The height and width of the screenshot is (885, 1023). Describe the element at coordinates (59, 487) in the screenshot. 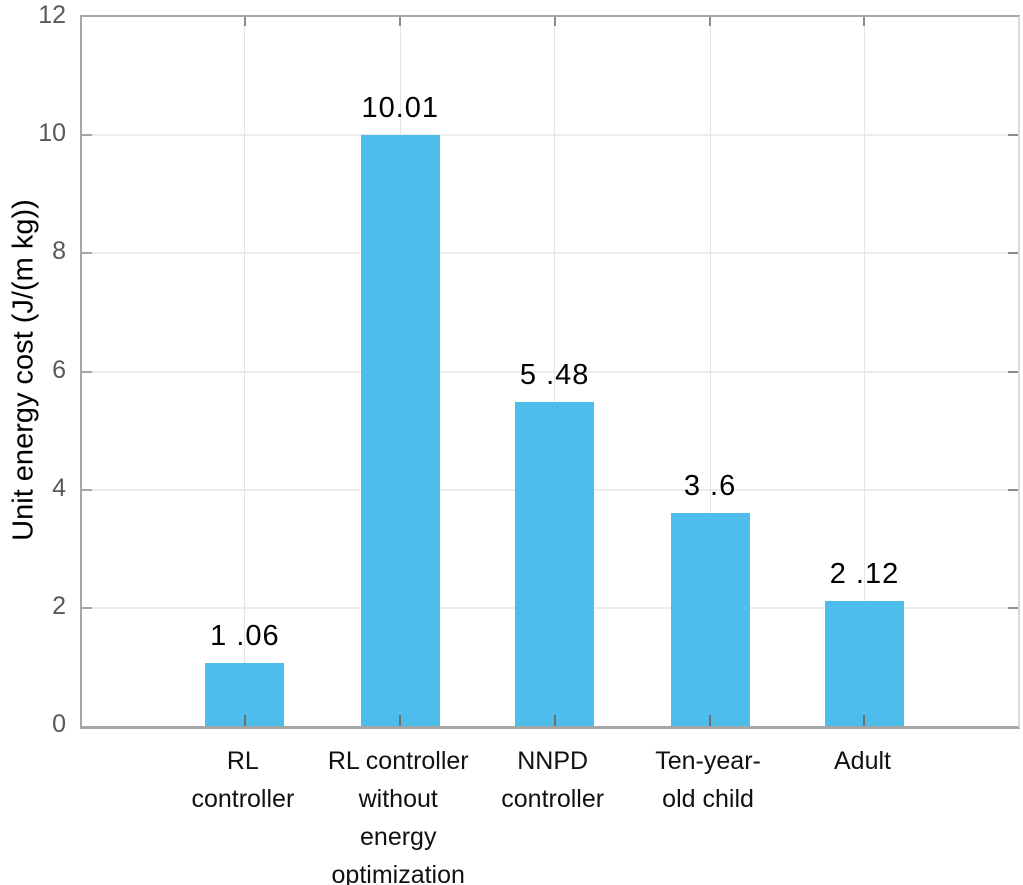

I see `y-tick-label: 4` at that location.